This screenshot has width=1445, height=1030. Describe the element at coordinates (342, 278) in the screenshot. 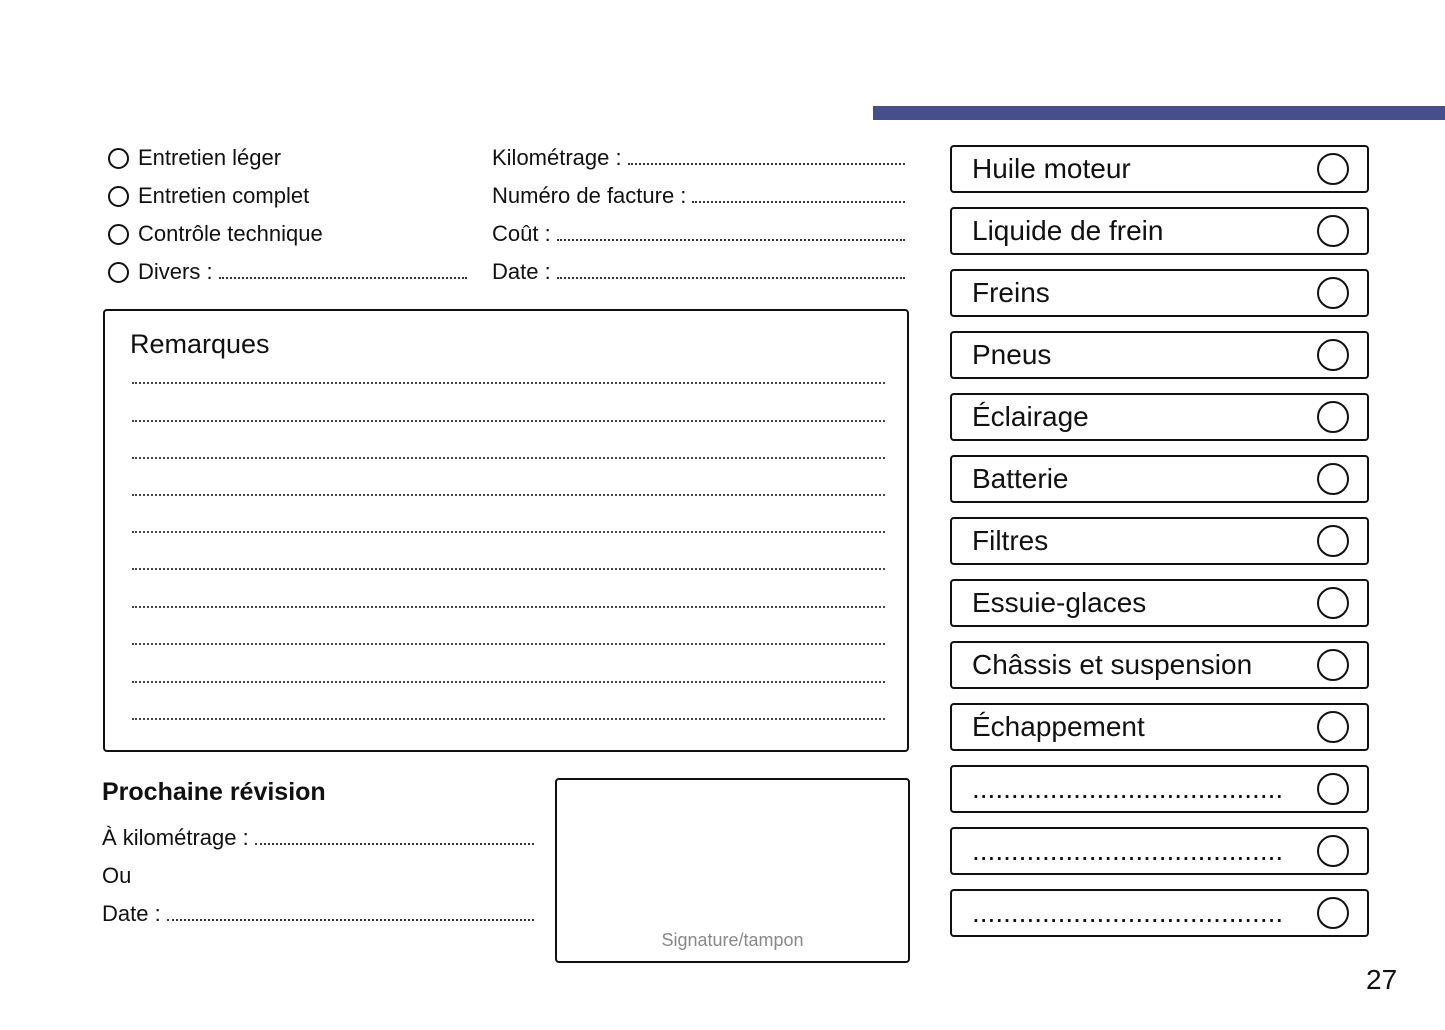

I see `divers-field` at that location.